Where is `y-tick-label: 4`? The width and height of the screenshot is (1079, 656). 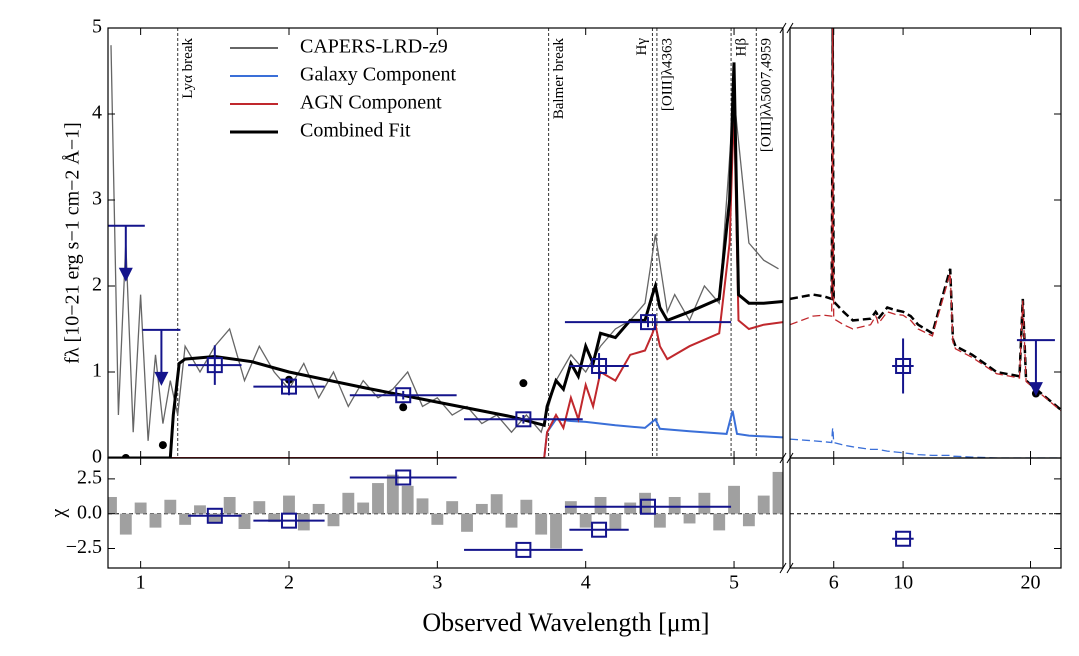 y-tick-label: 4 is located at coordinates (97, 113).